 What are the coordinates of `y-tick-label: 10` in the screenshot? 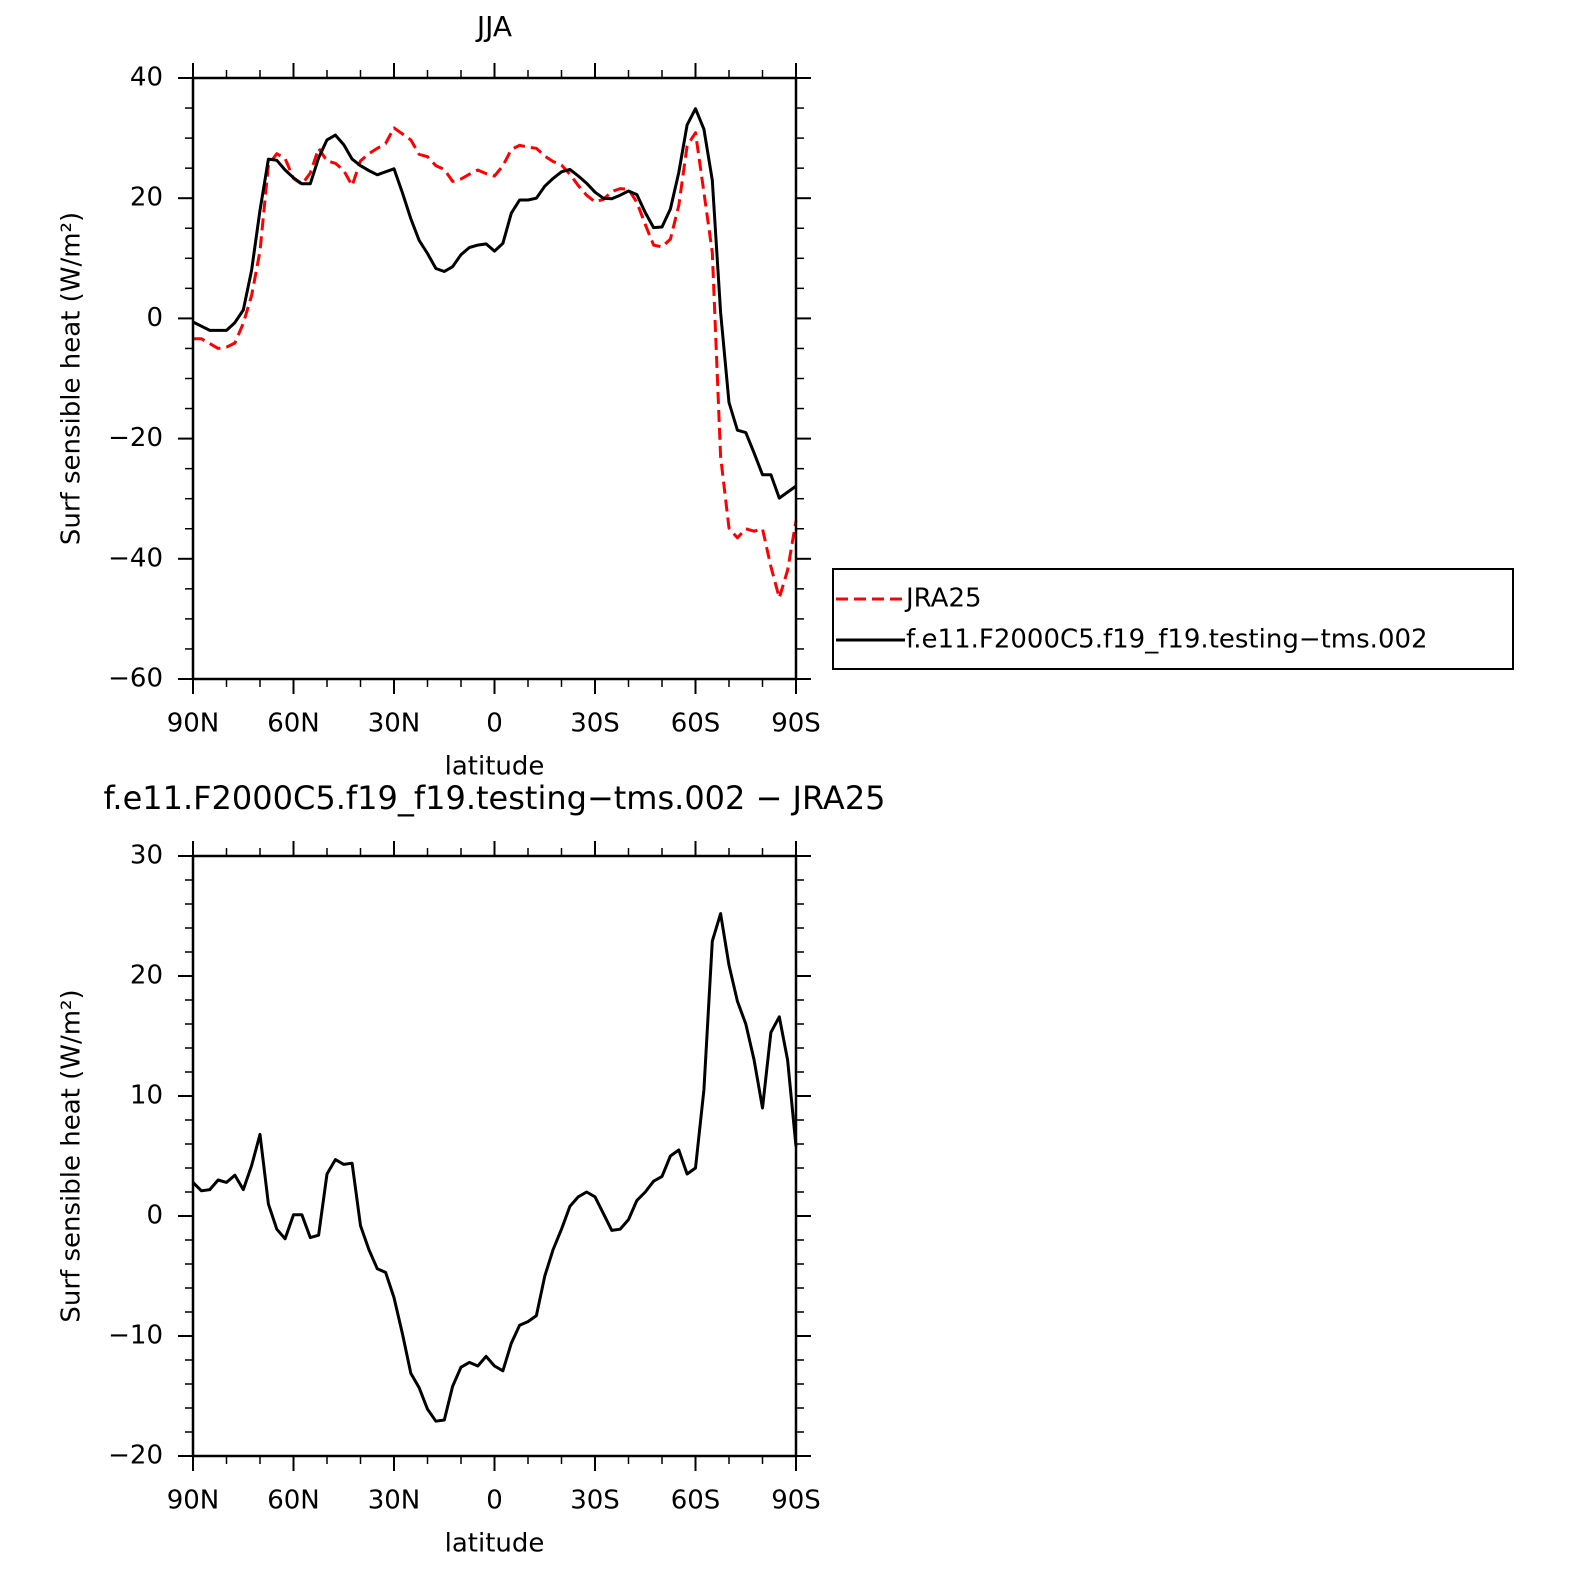 It's located at (146, 1096).